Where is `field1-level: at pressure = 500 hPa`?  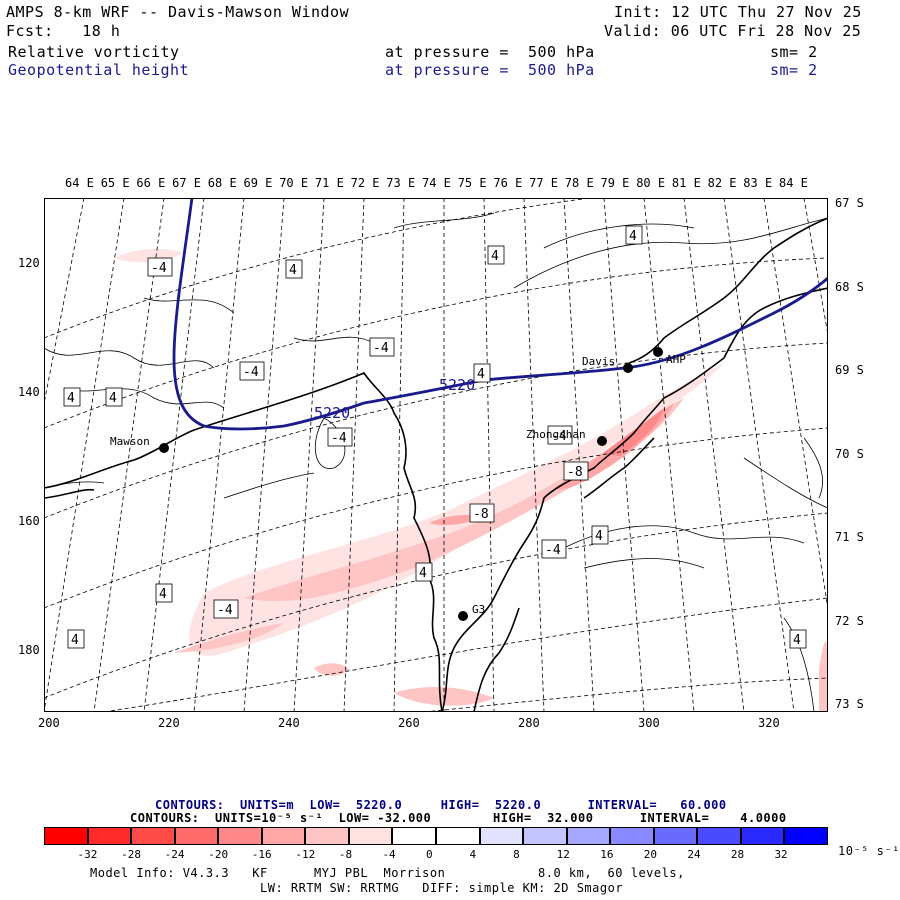 field1-level: at pressure = 500 hPa is located at coordinates (490, 52).